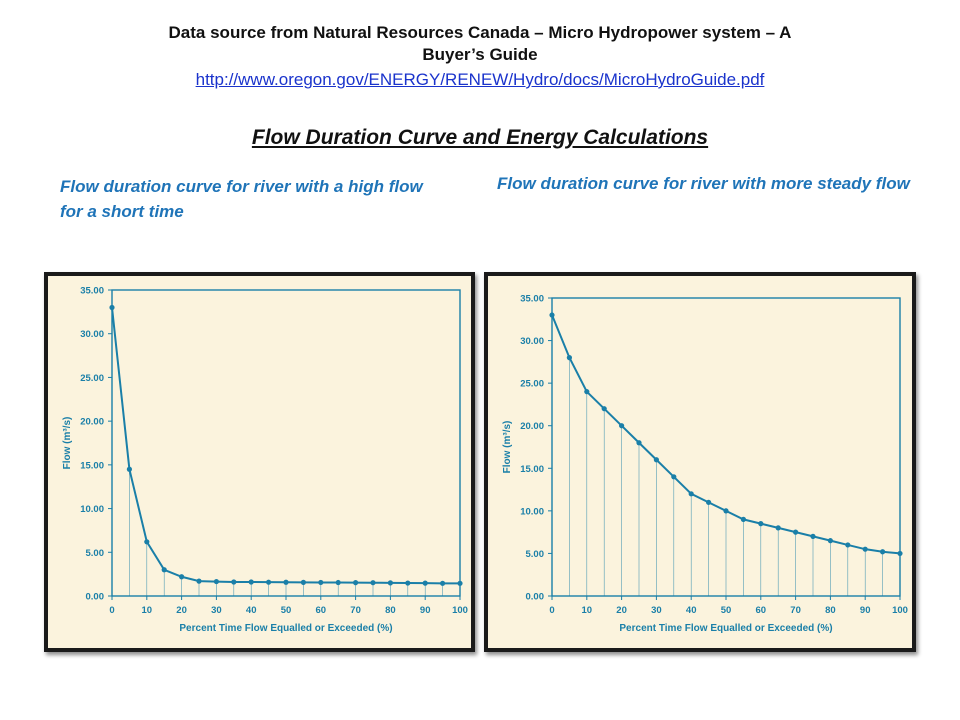 Image resolution: width=960 pixels, height=720 pixels. Describe the element at coordinates (480, 54) in the screenshot. I see `source-line-2: Buyer’s Guide` at that location.